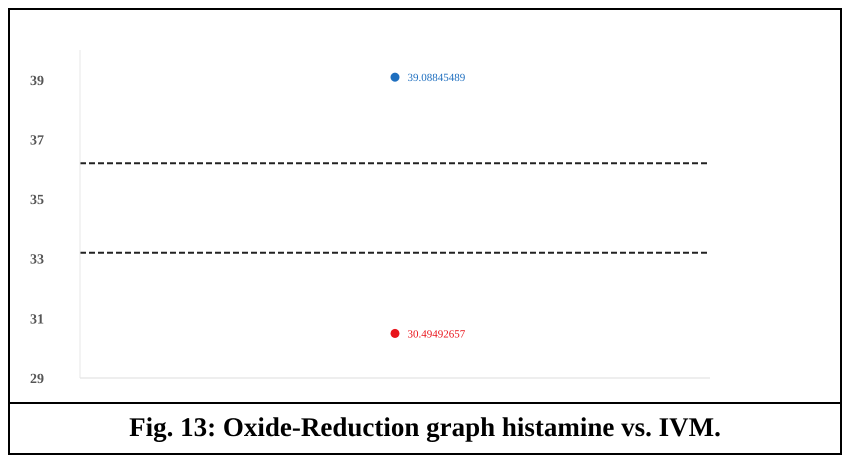 The height and width of the screenshot is (459, 848). What do you see at coordinates (37, 320) in the screenshot?
I see `y-tick-label: 31` at bounding box center [37, 320].